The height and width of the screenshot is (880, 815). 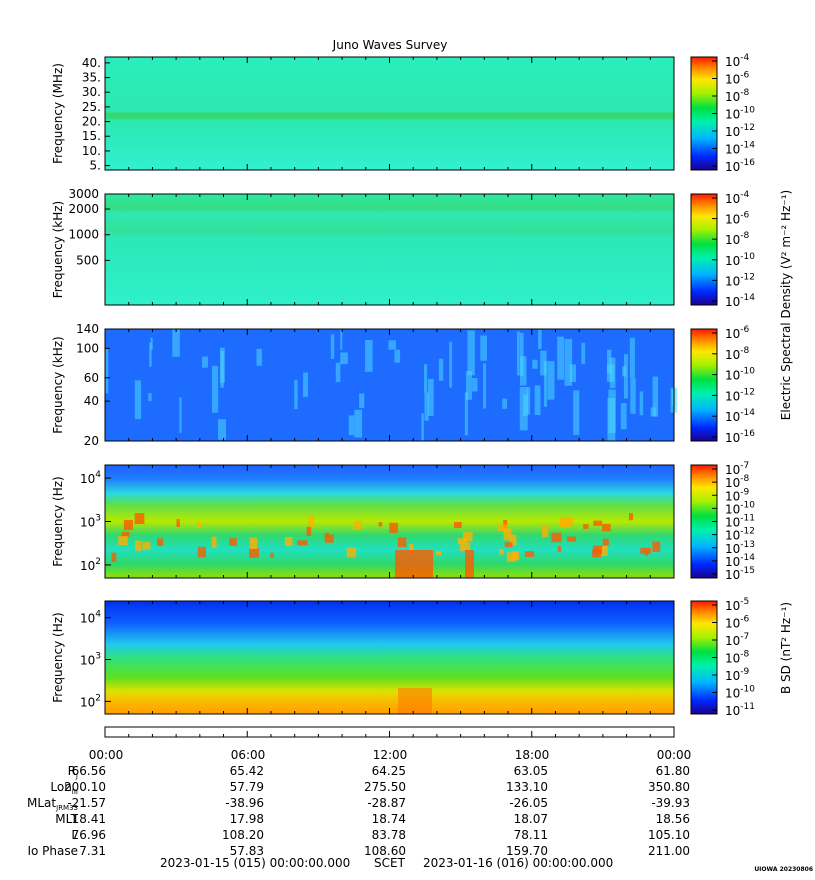 What do you see at coordinates (737, 640) in the screenshot?
I see `colorbar-tick-label: 10⁻⁷` at bounding box center [737, 640].